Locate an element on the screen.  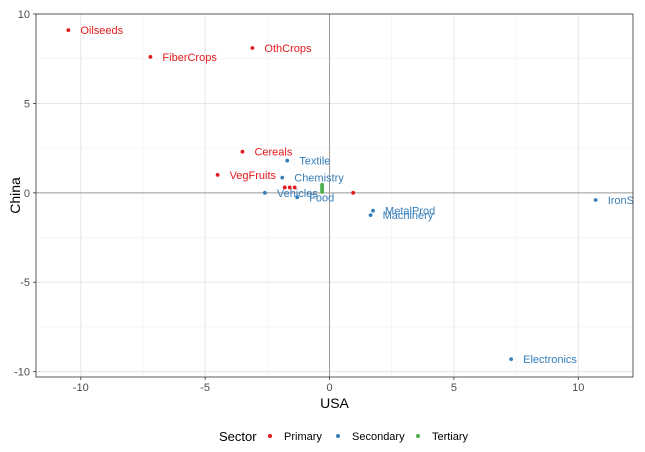
point-label: Textile is located at coordinates (314, 162).